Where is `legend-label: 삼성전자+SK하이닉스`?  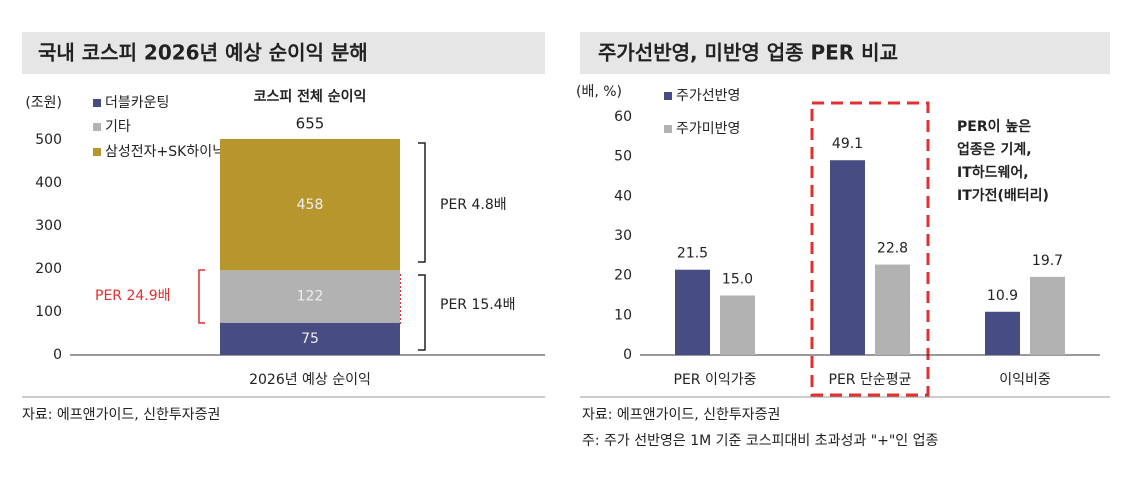
legend-label: 삼성전자+SK하이닉스 is located at coordinates (171, 152).